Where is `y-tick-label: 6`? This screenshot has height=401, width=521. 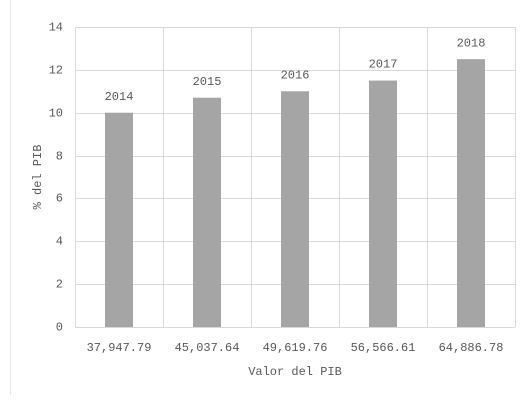
y-tick-label: 6 is located at coordinates (59, 199).